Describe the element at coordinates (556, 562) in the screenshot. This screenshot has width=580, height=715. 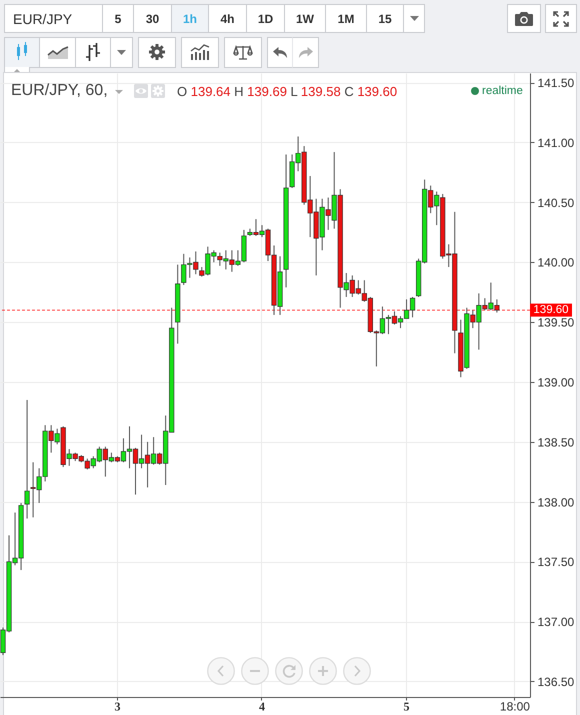
I see `y-tick-label: 137.50` at that location.